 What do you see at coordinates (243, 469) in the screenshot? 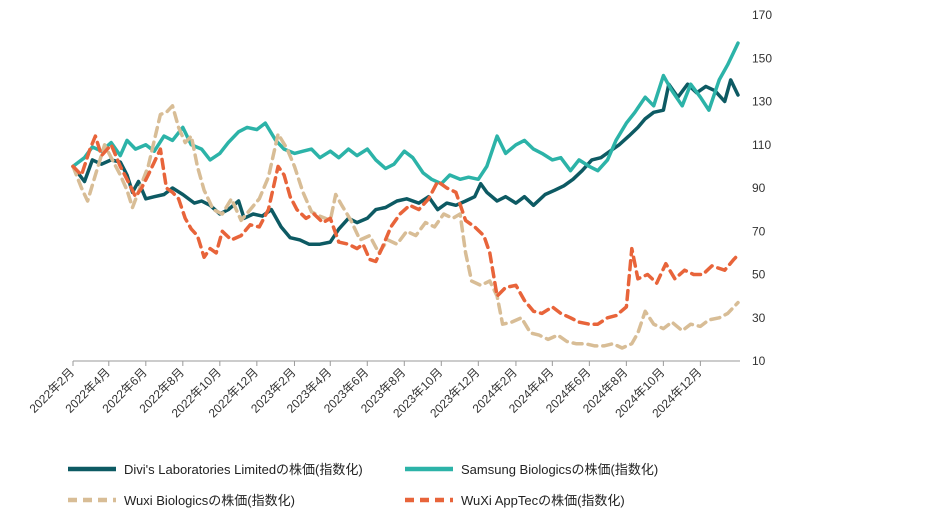
I see `legend-label-1: Divi's Laboratories Limitedの株価(指数化)` at bounding box center [243, 469].